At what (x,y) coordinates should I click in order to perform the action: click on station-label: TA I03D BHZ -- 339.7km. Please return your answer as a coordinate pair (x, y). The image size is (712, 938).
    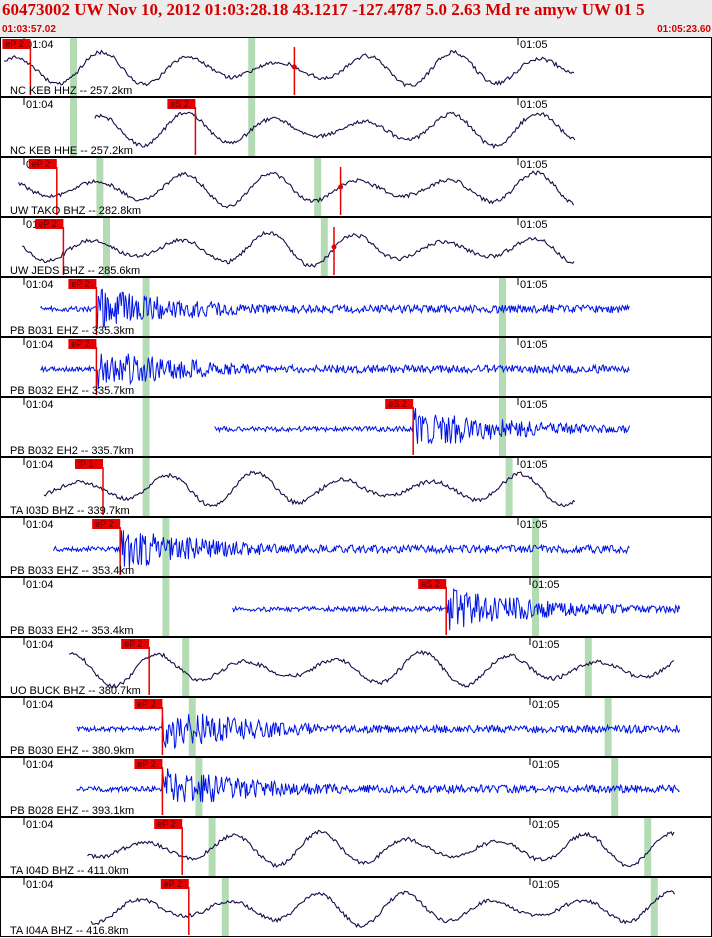
    Looking at the image, I should click on (70, 511).